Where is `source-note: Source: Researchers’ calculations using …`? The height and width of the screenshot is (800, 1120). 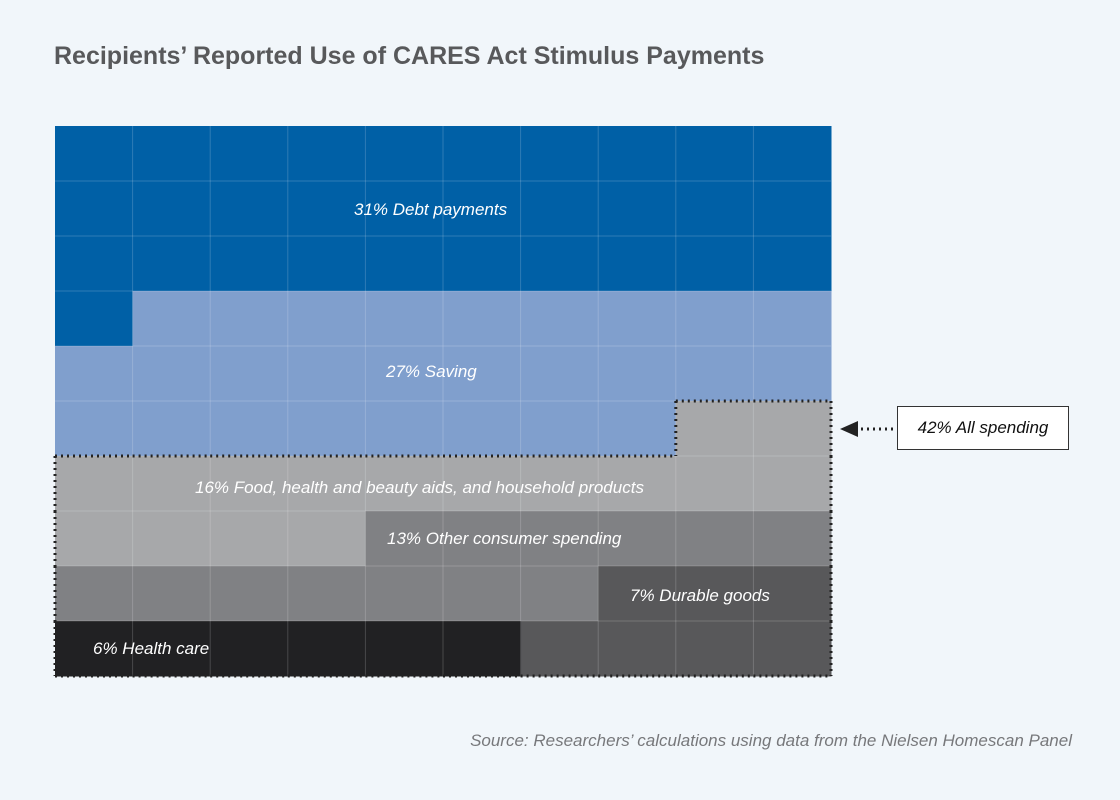
source-note: Source: Researchers’ calculations using … is located at coordinates (771, 740).